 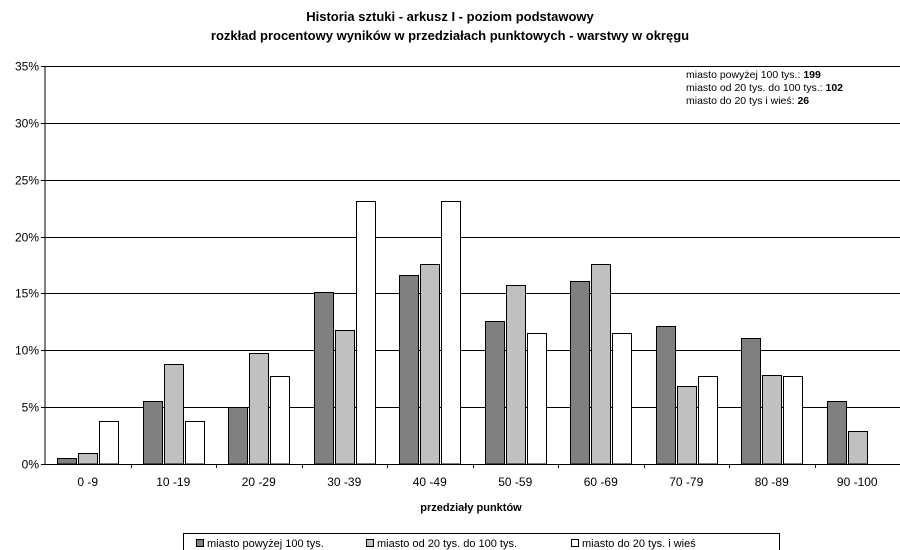 I want to click on y-tick-label: 10%, so click(x=27, y=351).